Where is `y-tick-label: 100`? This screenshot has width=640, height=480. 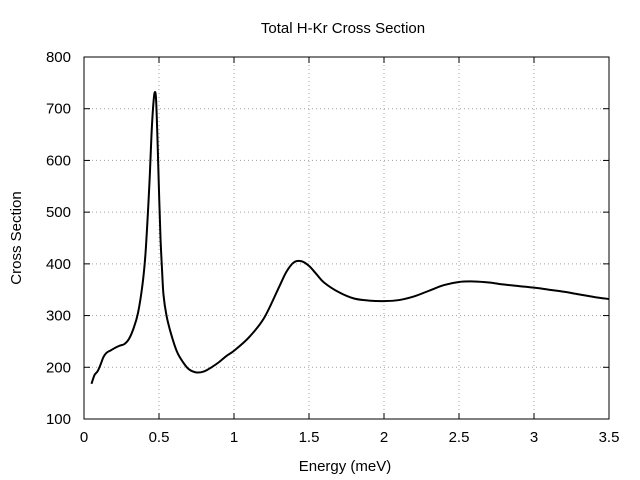 y-tick-label: 100 is located at coordinates (58, 419).